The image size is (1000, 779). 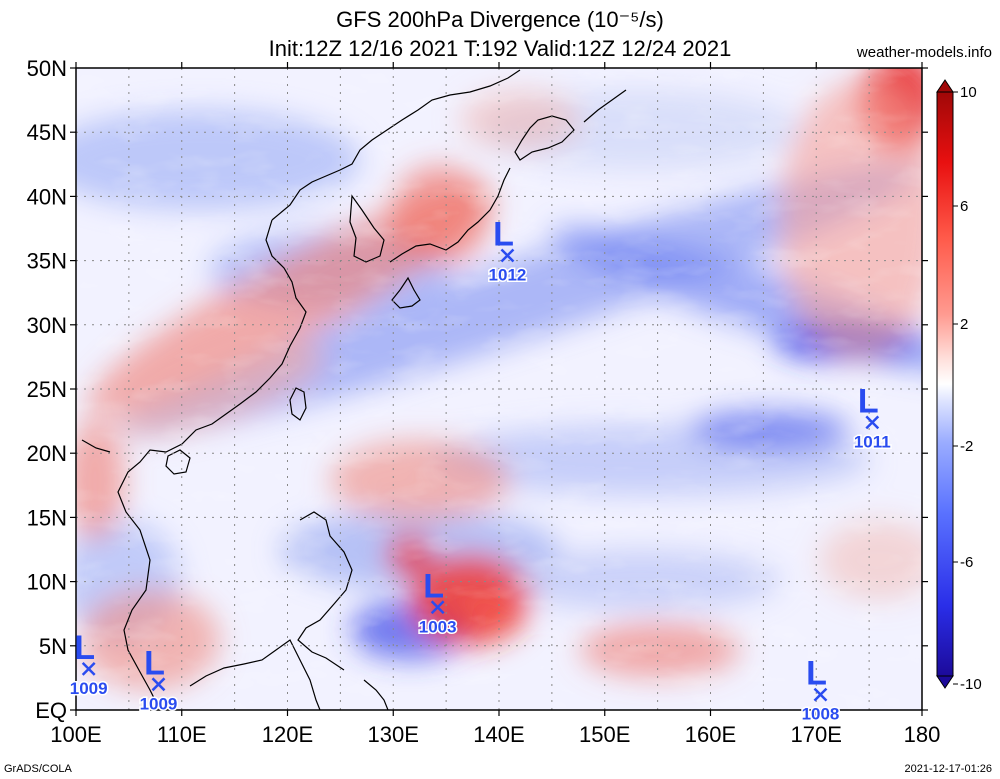 What do you see at coordinates (47, 582) in the screenshot?
I see `lat-label: 10N` at bounding box center [47, 582].